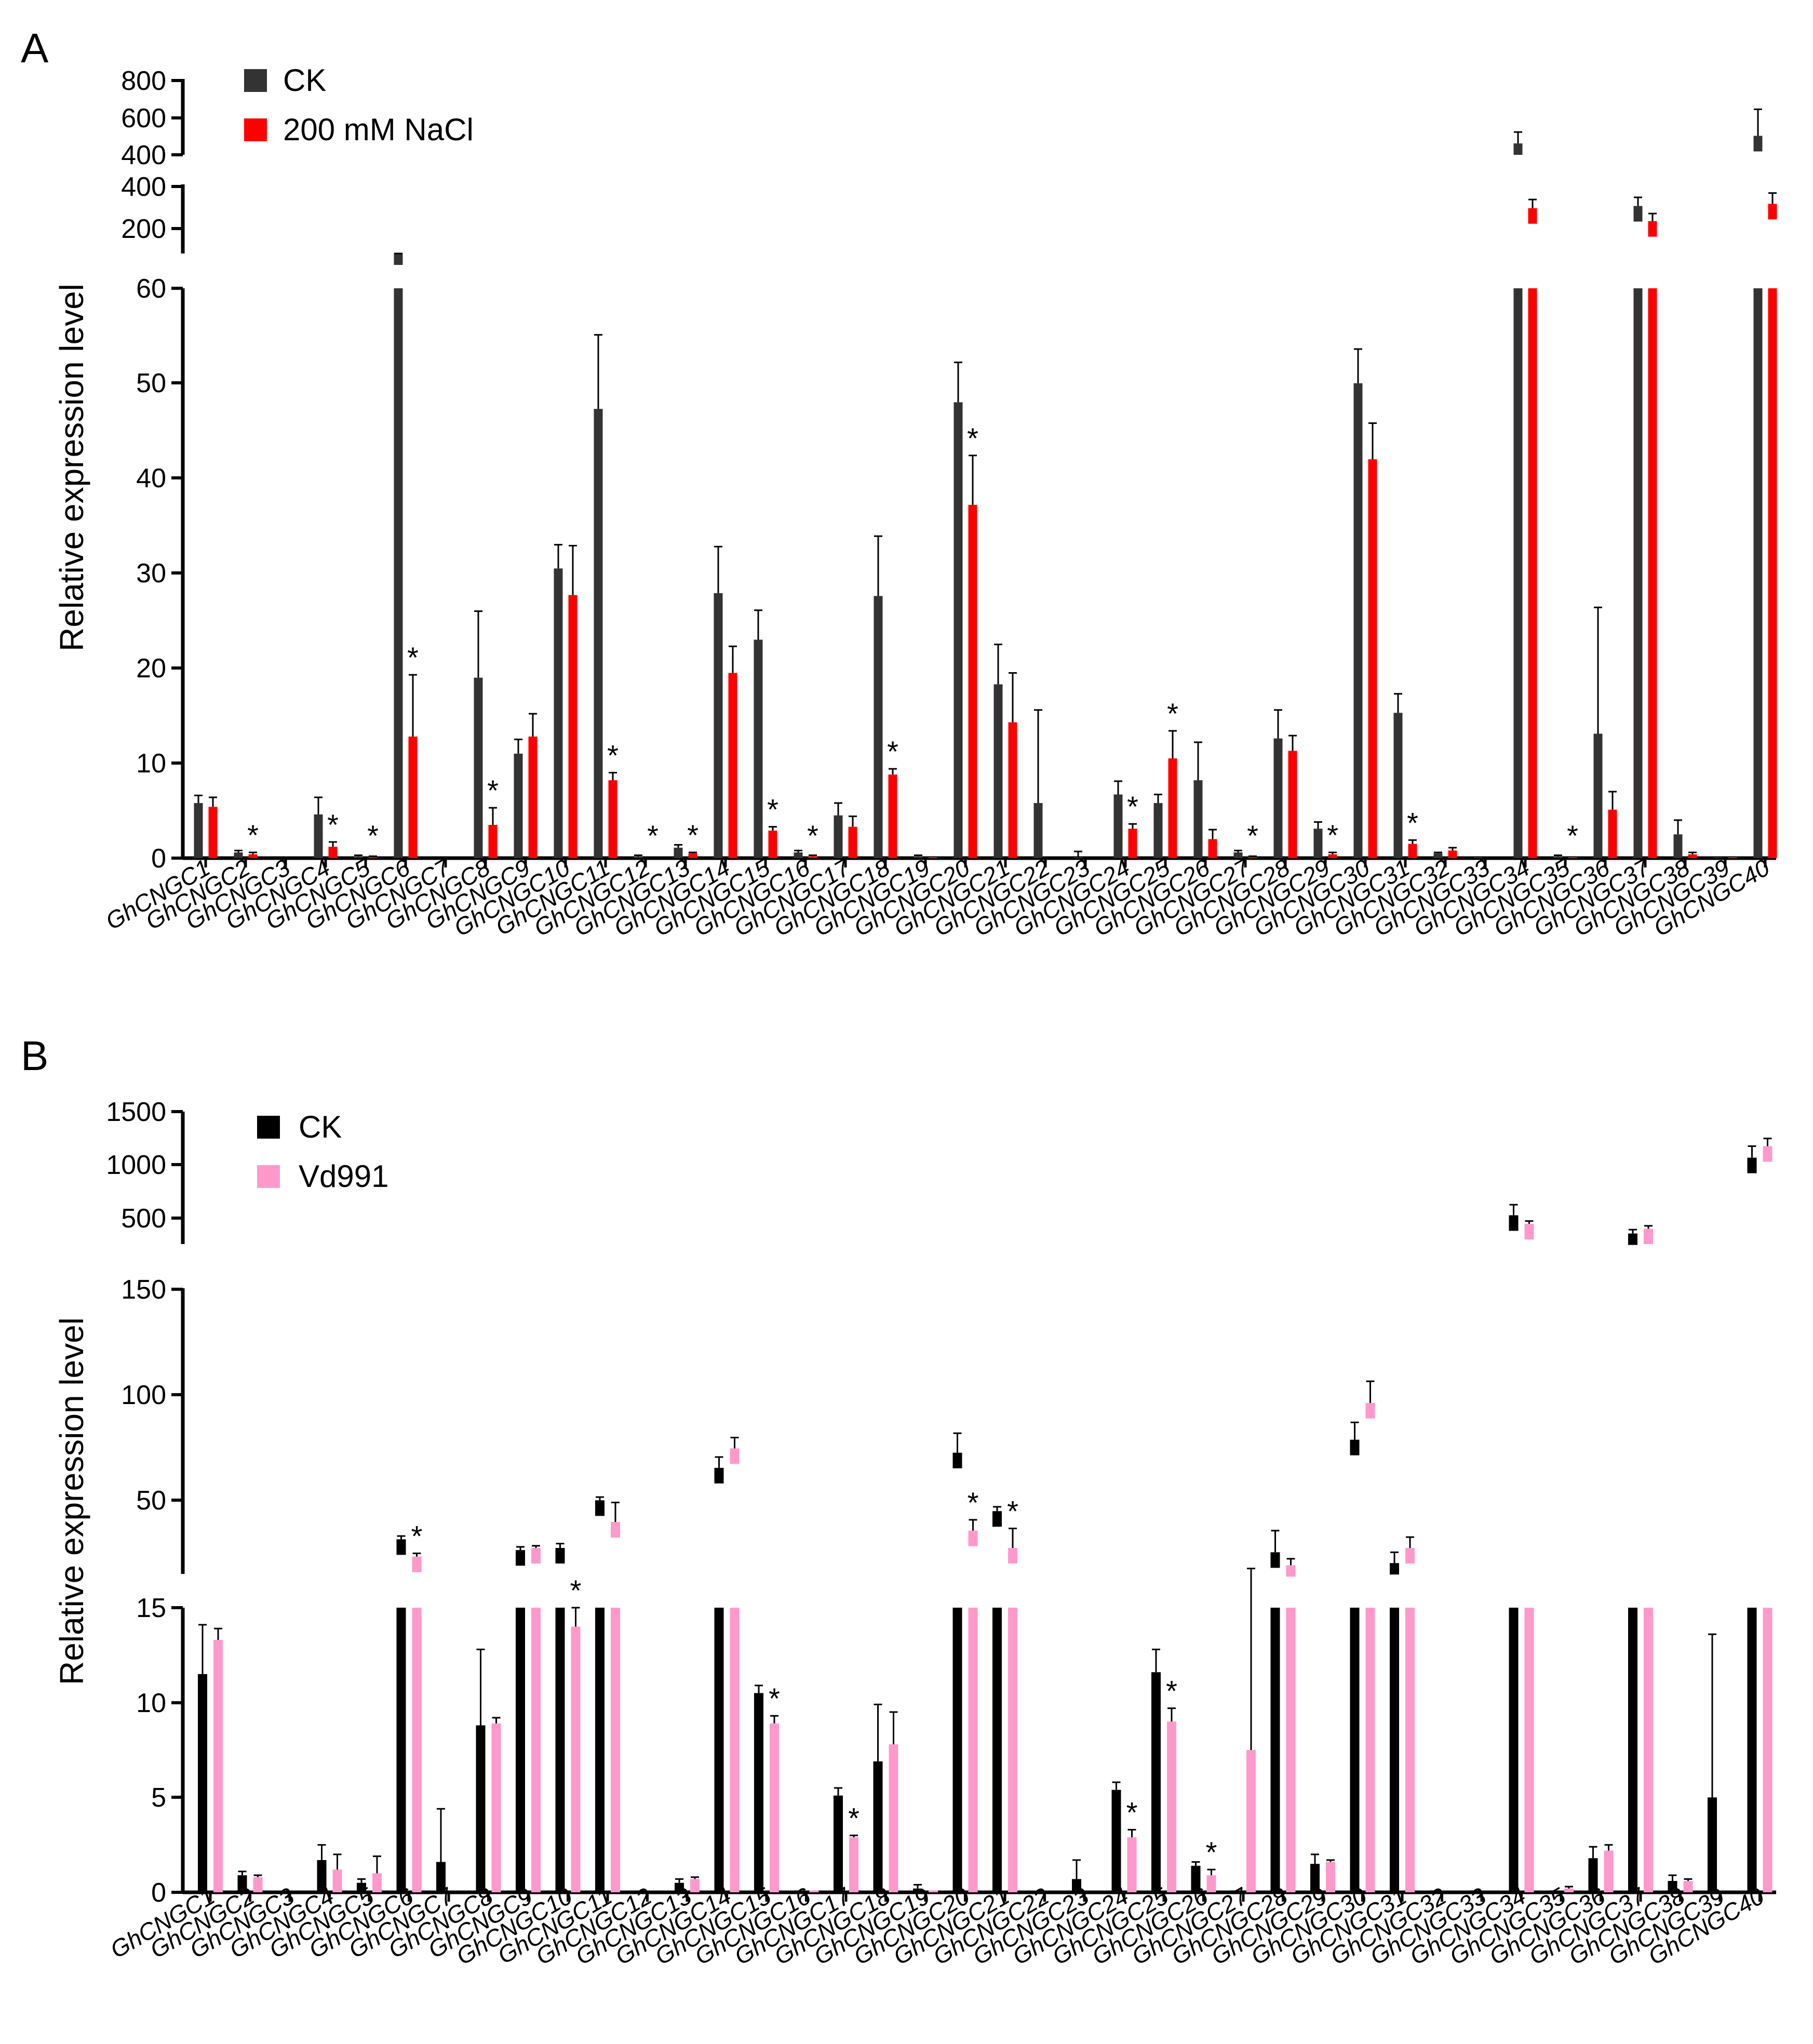  I want to click on y-tick-label: 400, so click(143, 187).